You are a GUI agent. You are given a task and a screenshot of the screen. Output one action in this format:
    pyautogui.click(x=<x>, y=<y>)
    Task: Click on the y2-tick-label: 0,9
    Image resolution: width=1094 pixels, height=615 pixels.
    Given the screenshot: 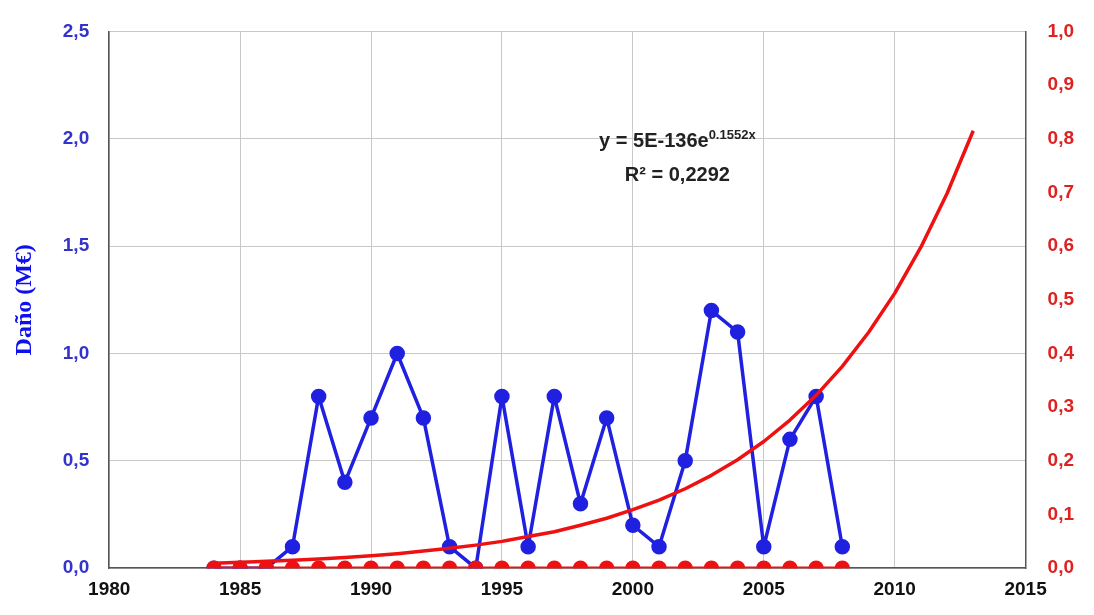 What is the action you would take?
    pyautogui.click(x=1061, y=84)
    